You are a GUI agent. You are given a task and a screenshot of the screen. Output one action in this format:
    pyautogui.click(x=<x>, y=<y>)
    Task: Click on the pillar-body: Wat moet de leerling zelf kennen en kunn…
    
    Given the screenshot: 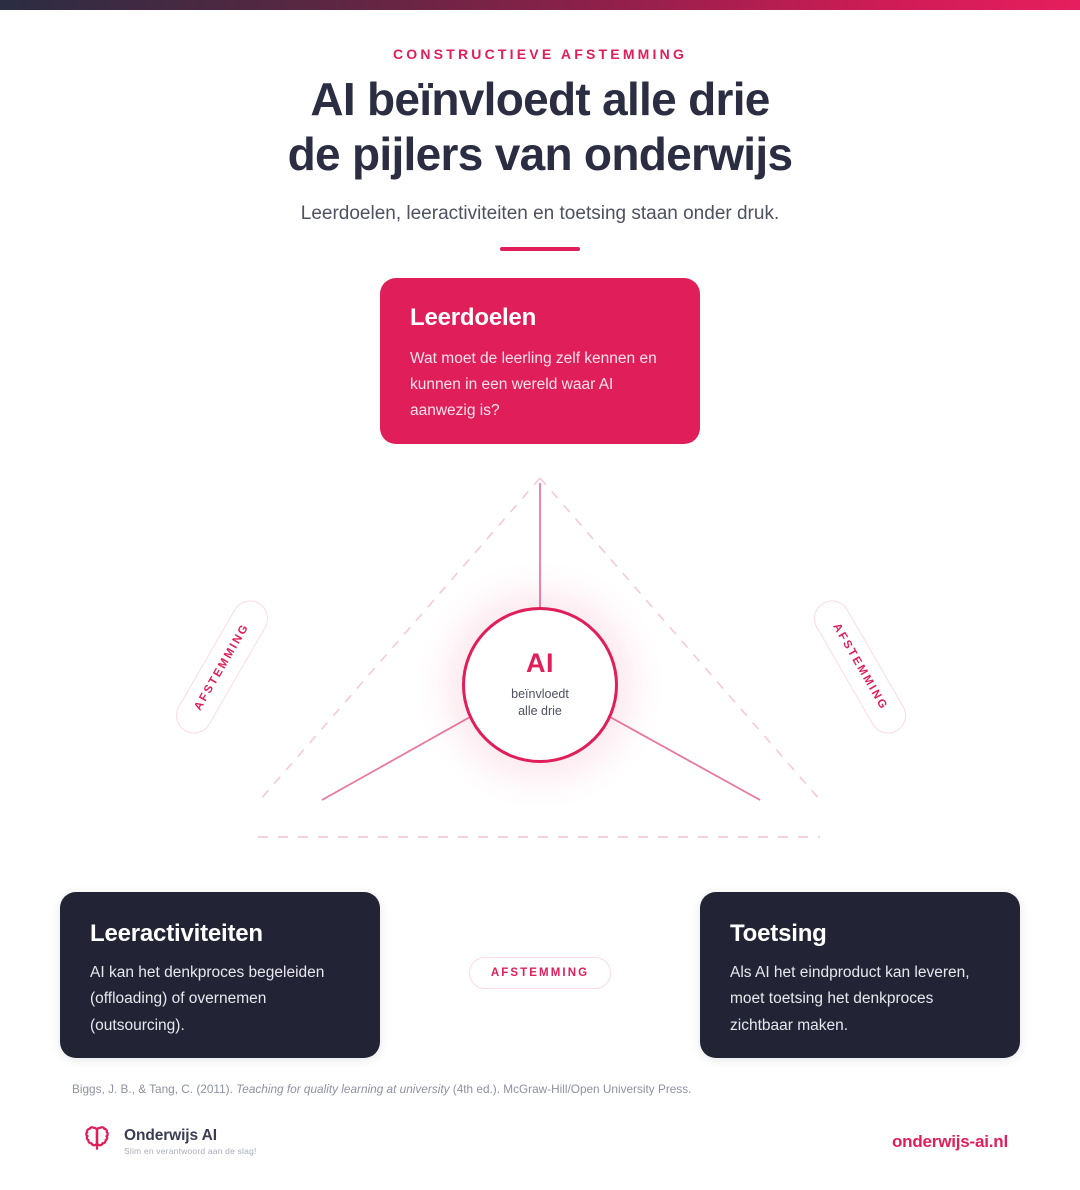 What is the action you would take?
    pyautogui.click(x=533, y=385)
    